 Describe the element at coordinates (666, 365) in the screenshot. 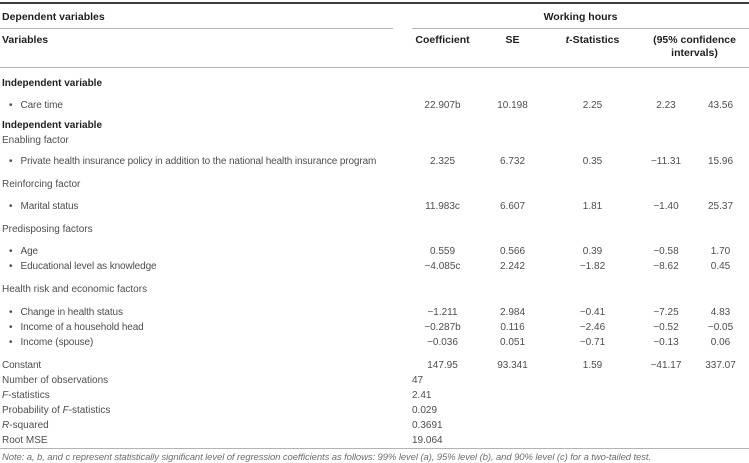

I see `cell-ci-low: −41.17` at that location.